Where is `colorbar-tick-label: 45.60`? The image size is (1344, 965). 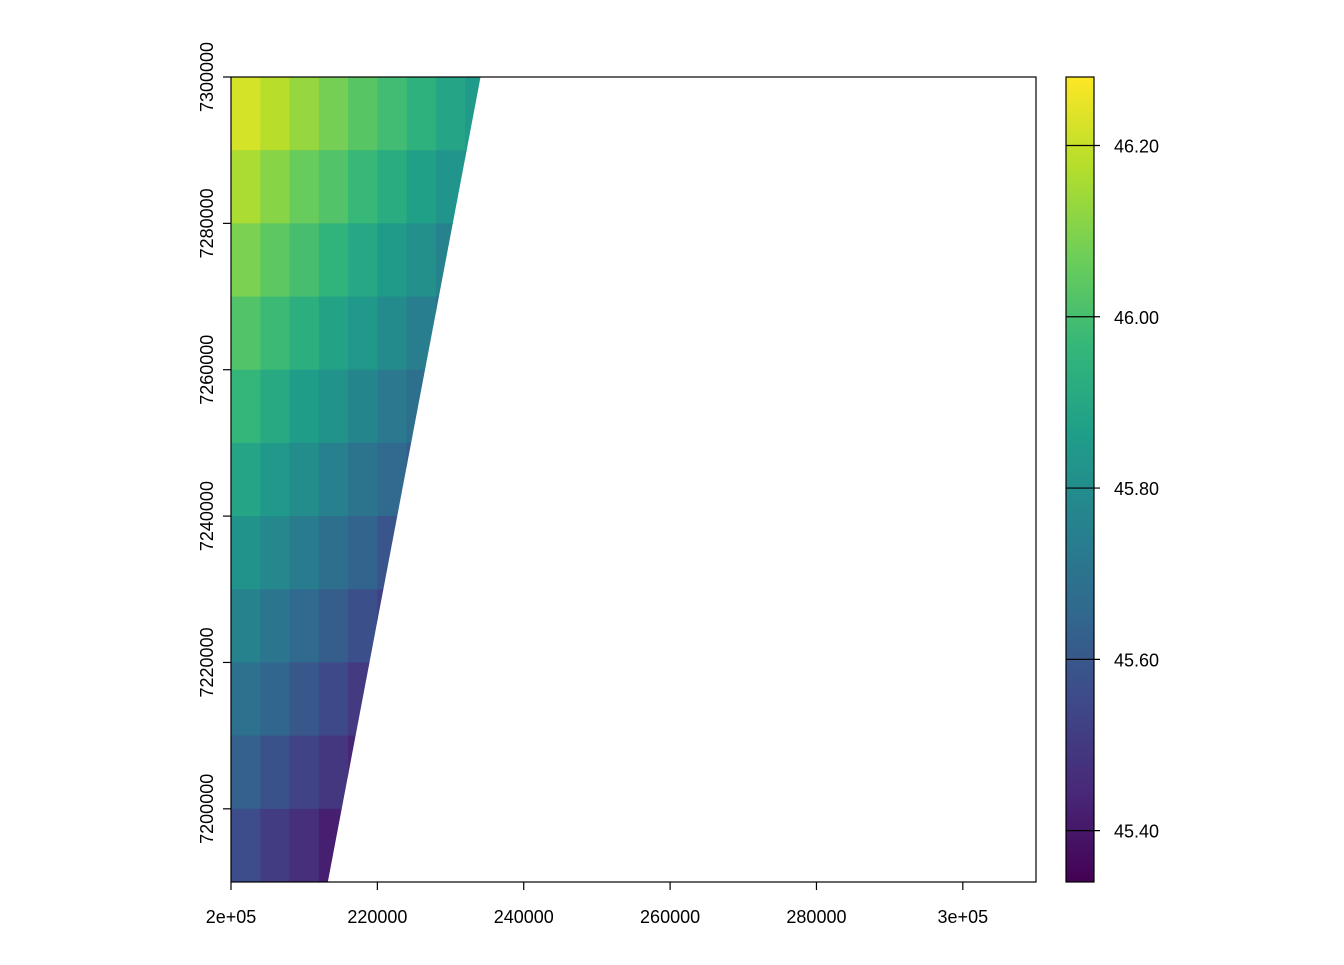
colorbar-tick-label: 45.60 is located at coordinates (1136, 660).